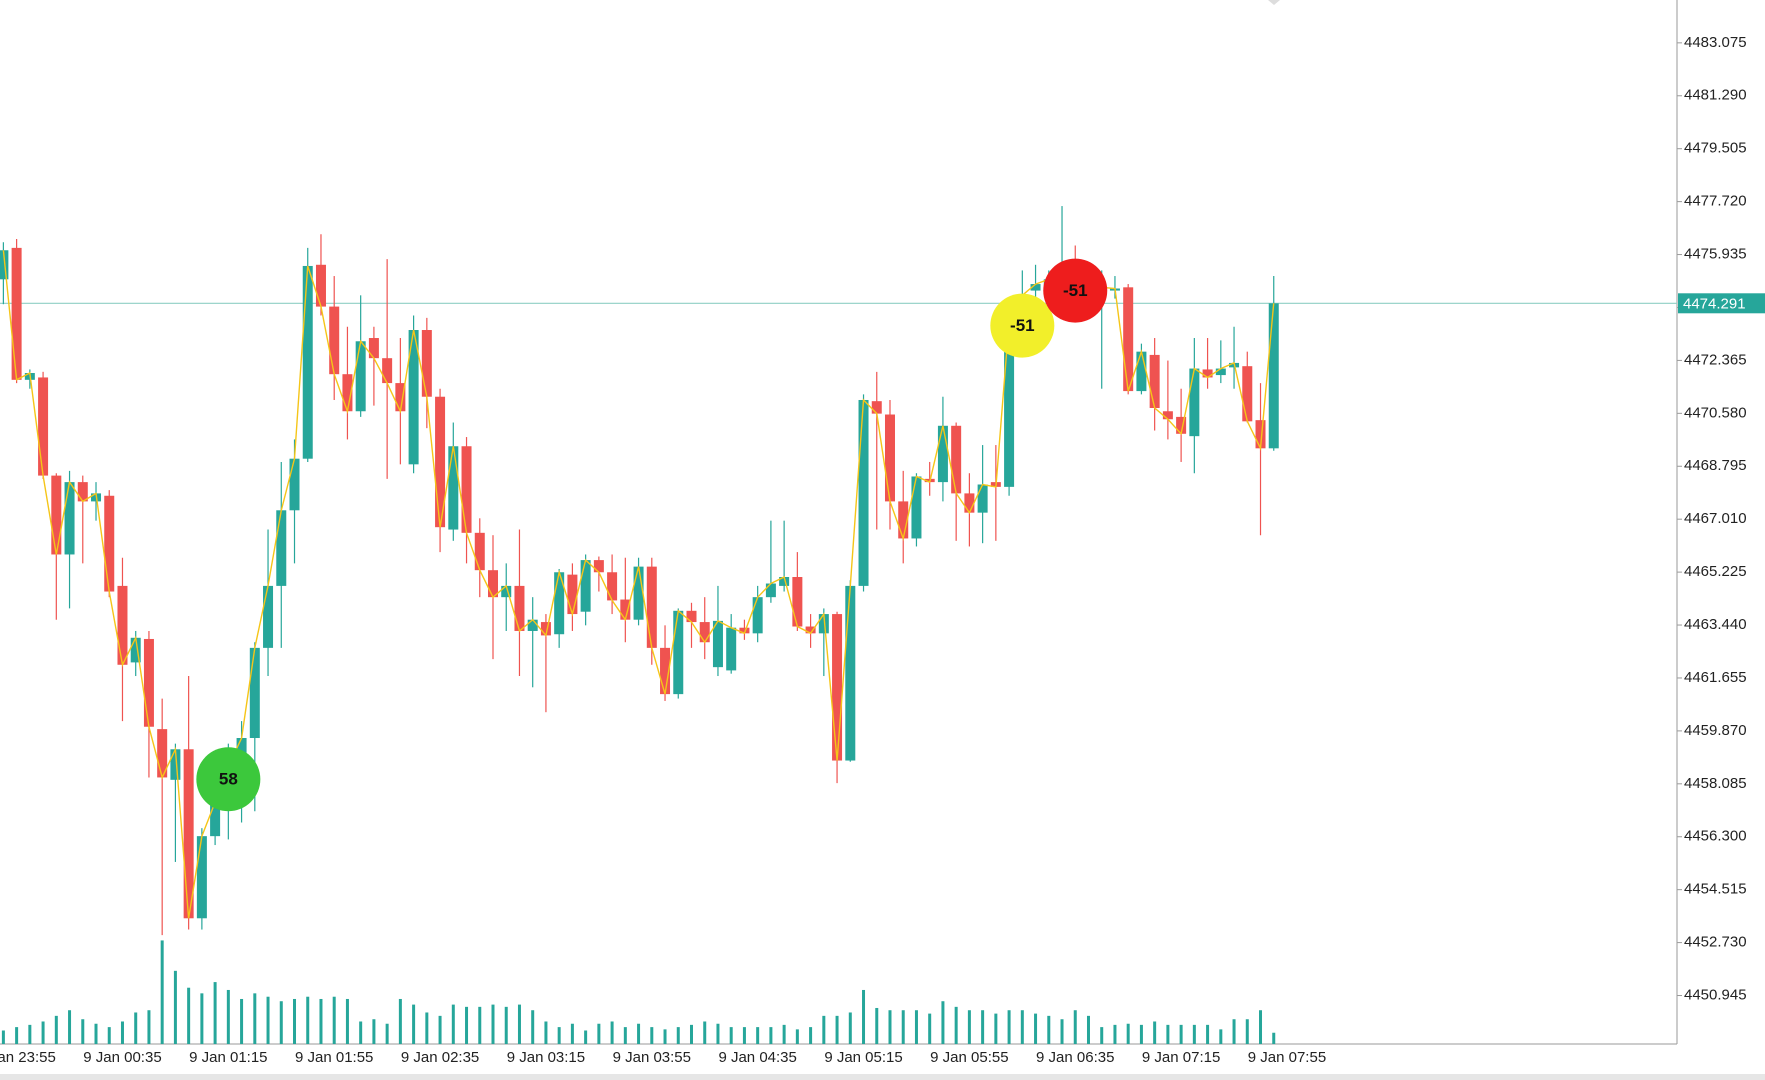 The image size is (1765, 1080). I want to click on y-tick-label: 4458.085, so click(1715, 783).